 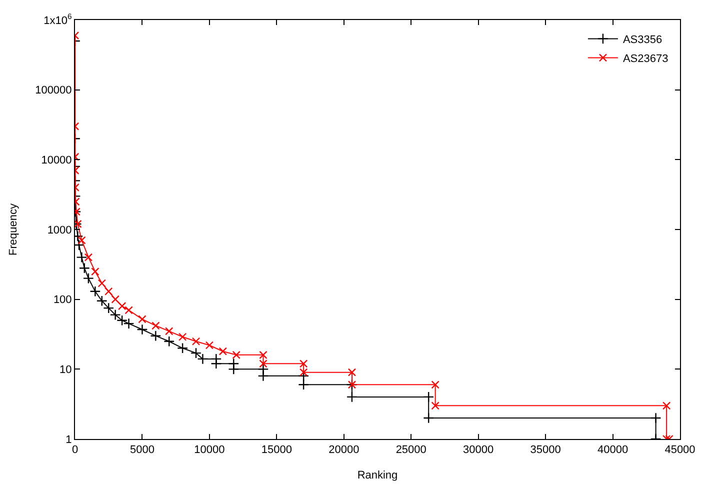 I want to click on x-tick-label: 35000, so click(x=545, y=450).